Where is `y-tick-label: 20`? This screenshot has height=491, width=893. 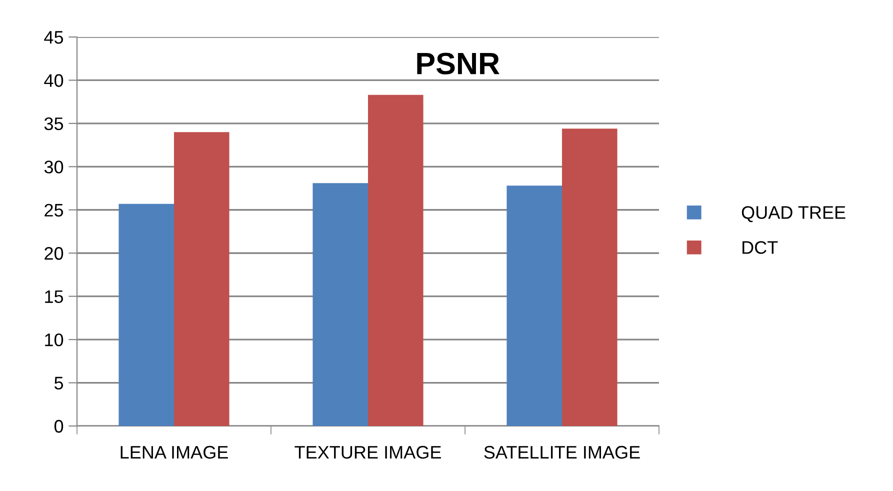 y-tick-label: 20 is located at coordinates (54, 253).